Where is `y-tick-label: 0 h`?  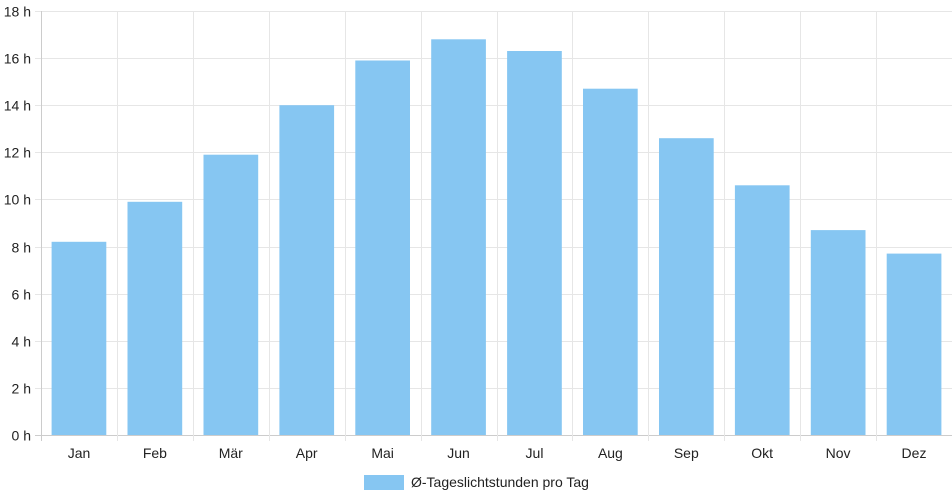 y-tick-label: 0 h is located at coordinates (21, 436).